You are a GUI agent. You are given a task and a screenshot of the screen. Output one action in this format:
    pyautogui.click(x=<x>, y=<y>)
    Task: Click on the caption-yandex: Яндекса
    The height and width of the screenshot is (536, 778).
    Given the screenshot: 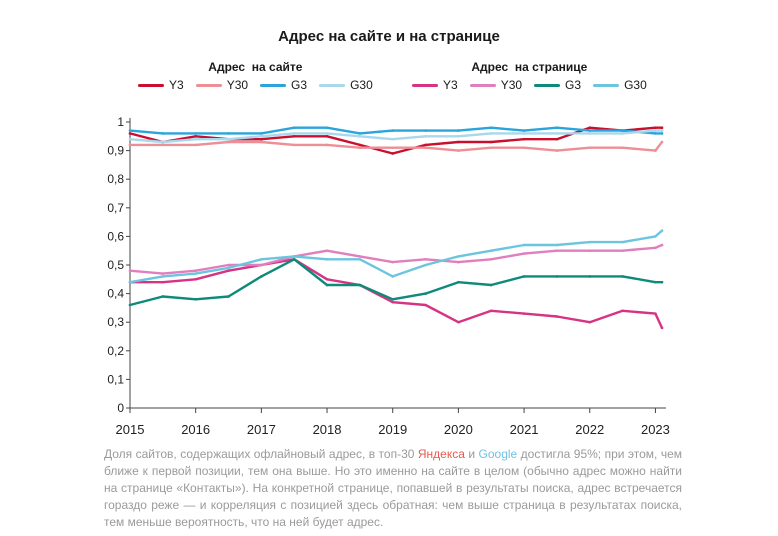 What is the action you would take?
    pyautogui.click(x=441, y=454)
    